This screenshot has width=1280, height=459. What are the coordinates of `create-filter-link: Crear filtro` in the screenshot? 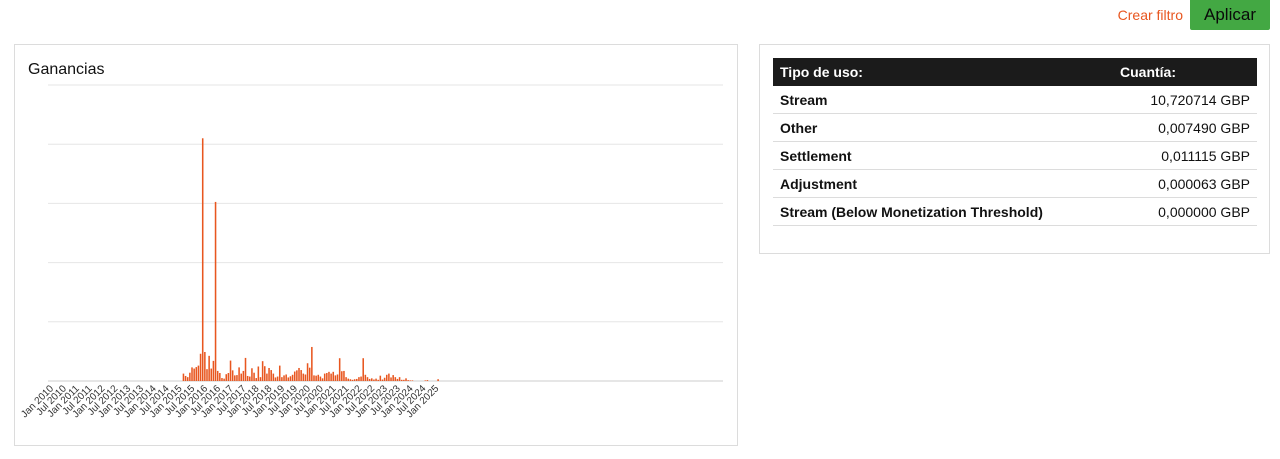 It's located at (1150, 15).